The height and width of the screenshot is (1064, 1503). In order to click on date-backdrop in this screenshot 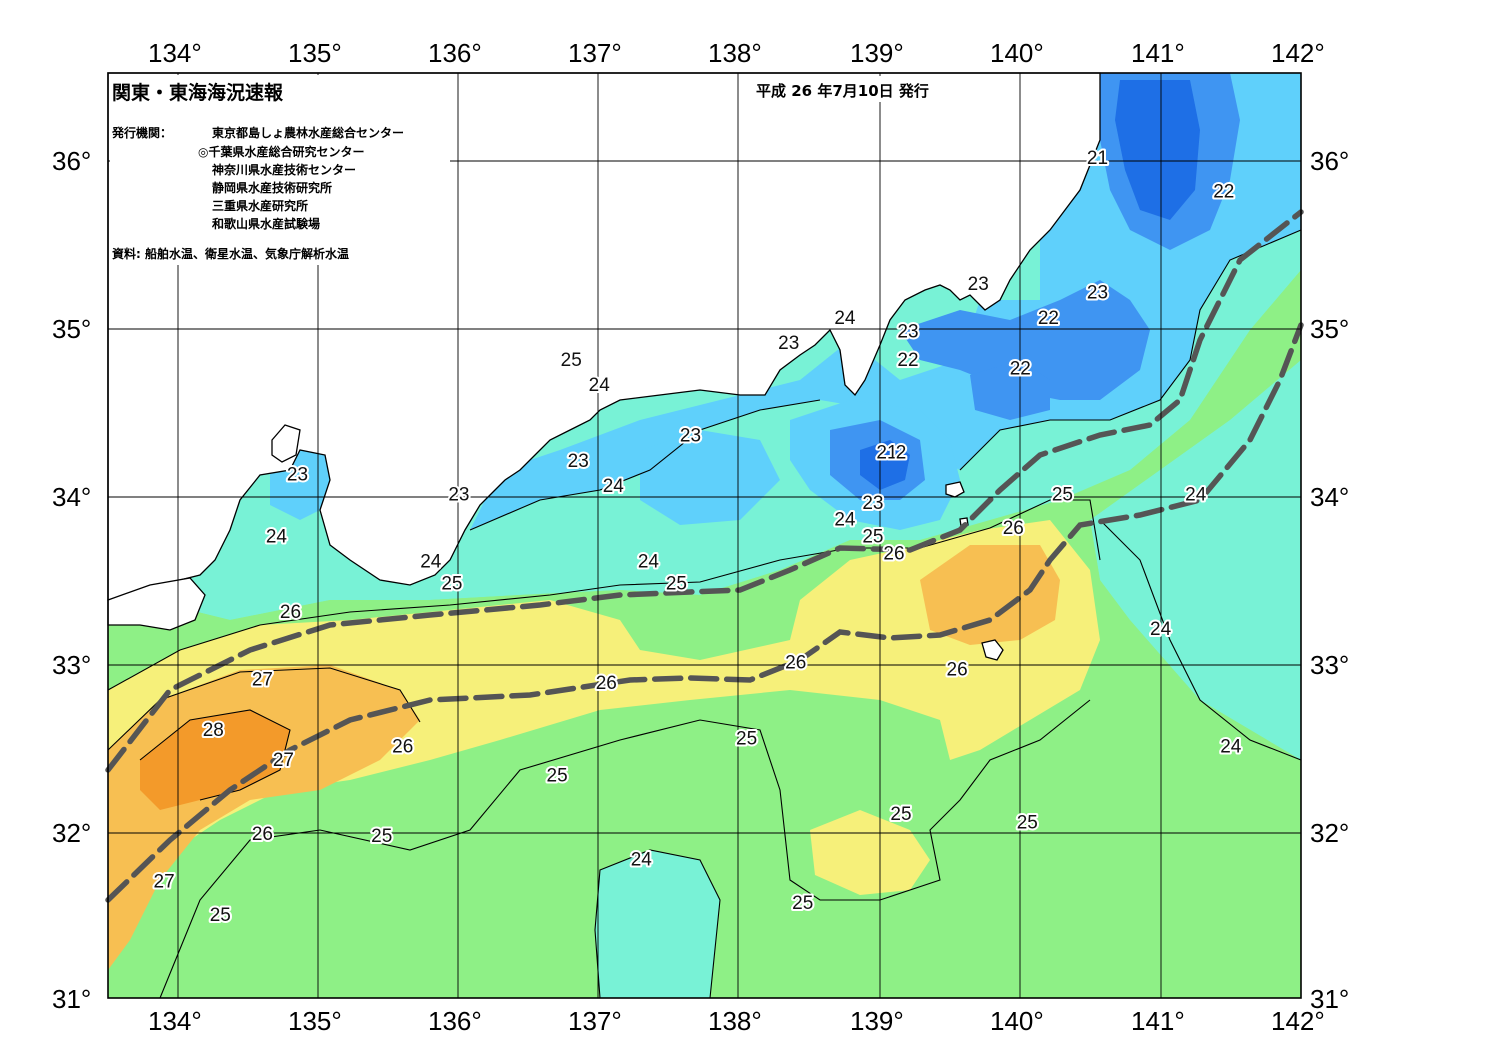, I will do `click(870, 89)`.